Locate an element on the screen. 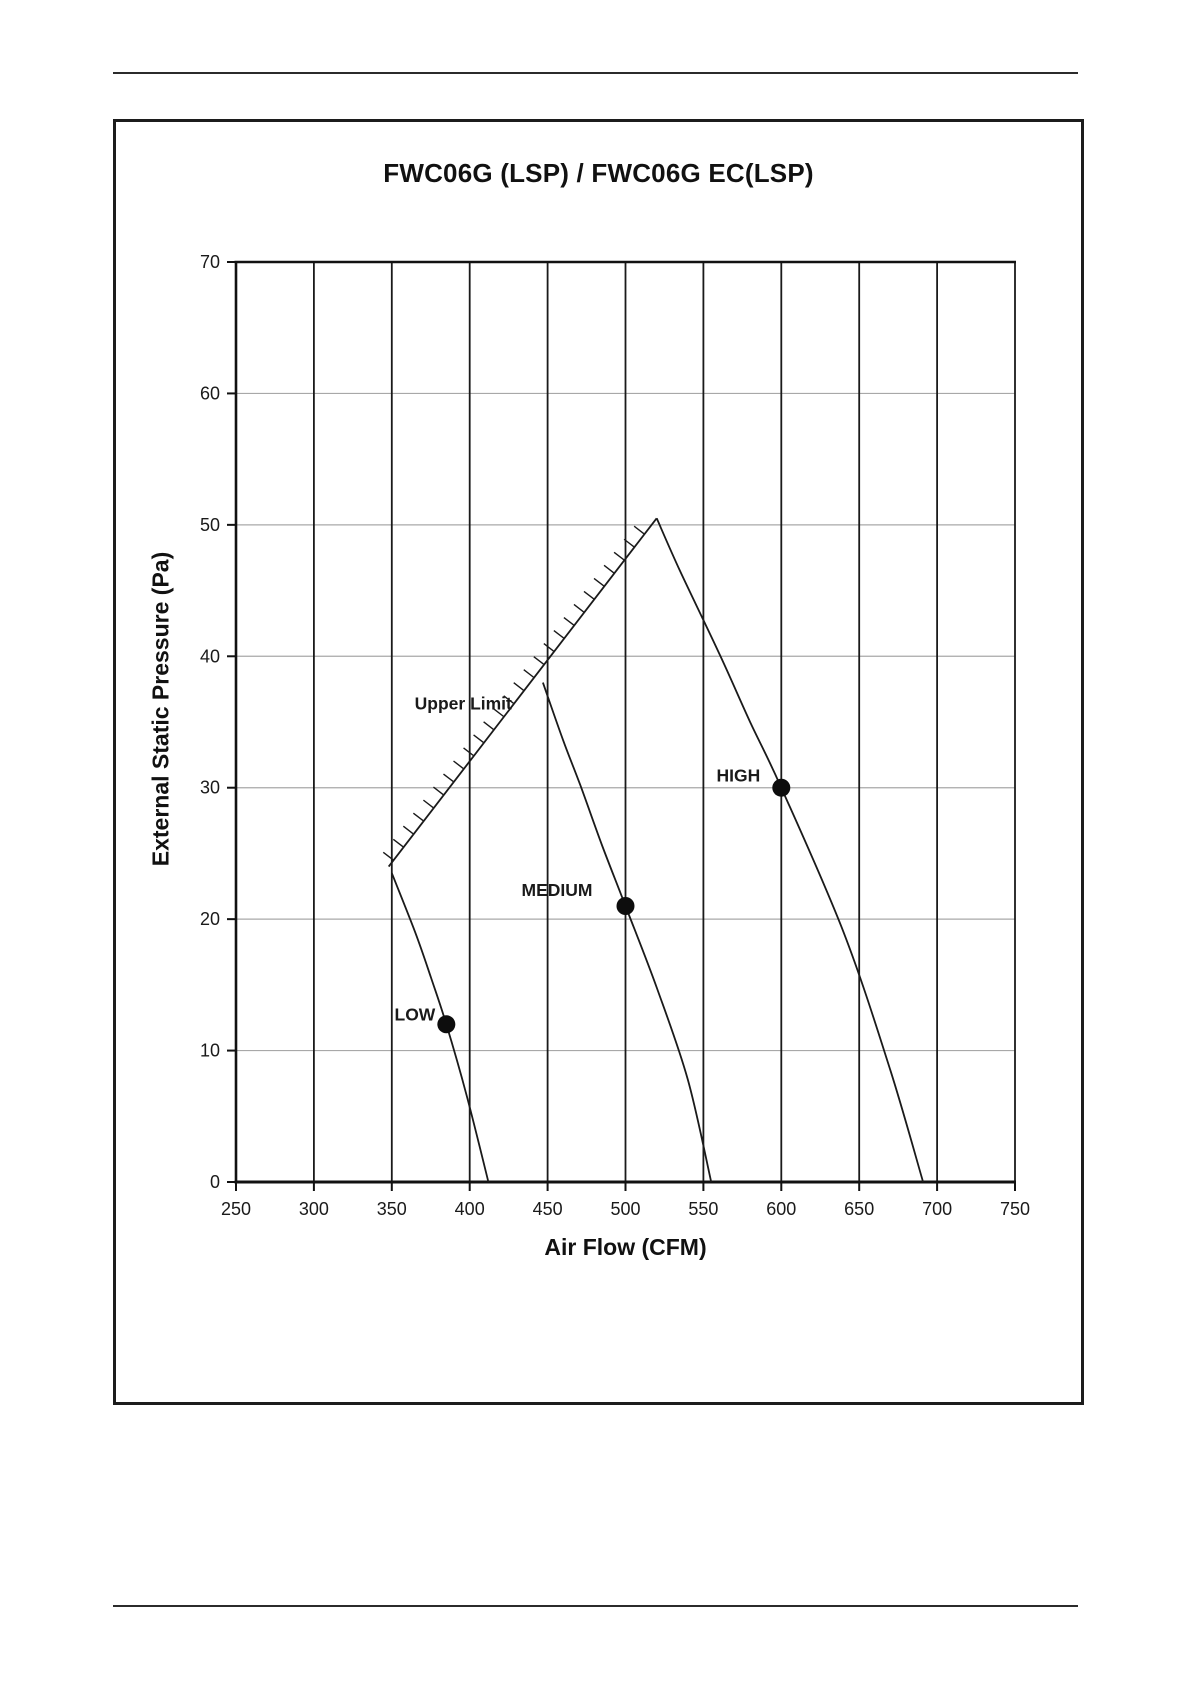 Image resolution: width=1191 pixels, height=1684 pixels. x-tick-label: 450 is located at coordinates (548, 1209).